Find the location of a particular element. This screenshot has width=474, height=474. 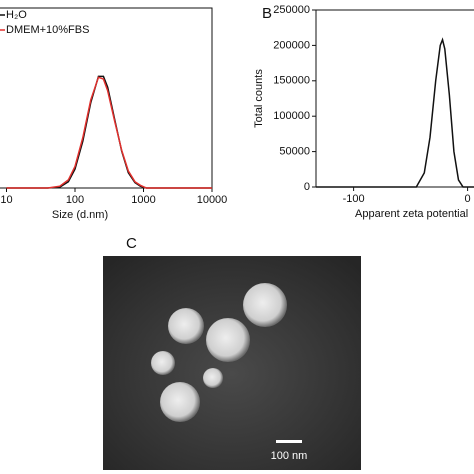

panel-label: C is located at coordinates (131, 243).